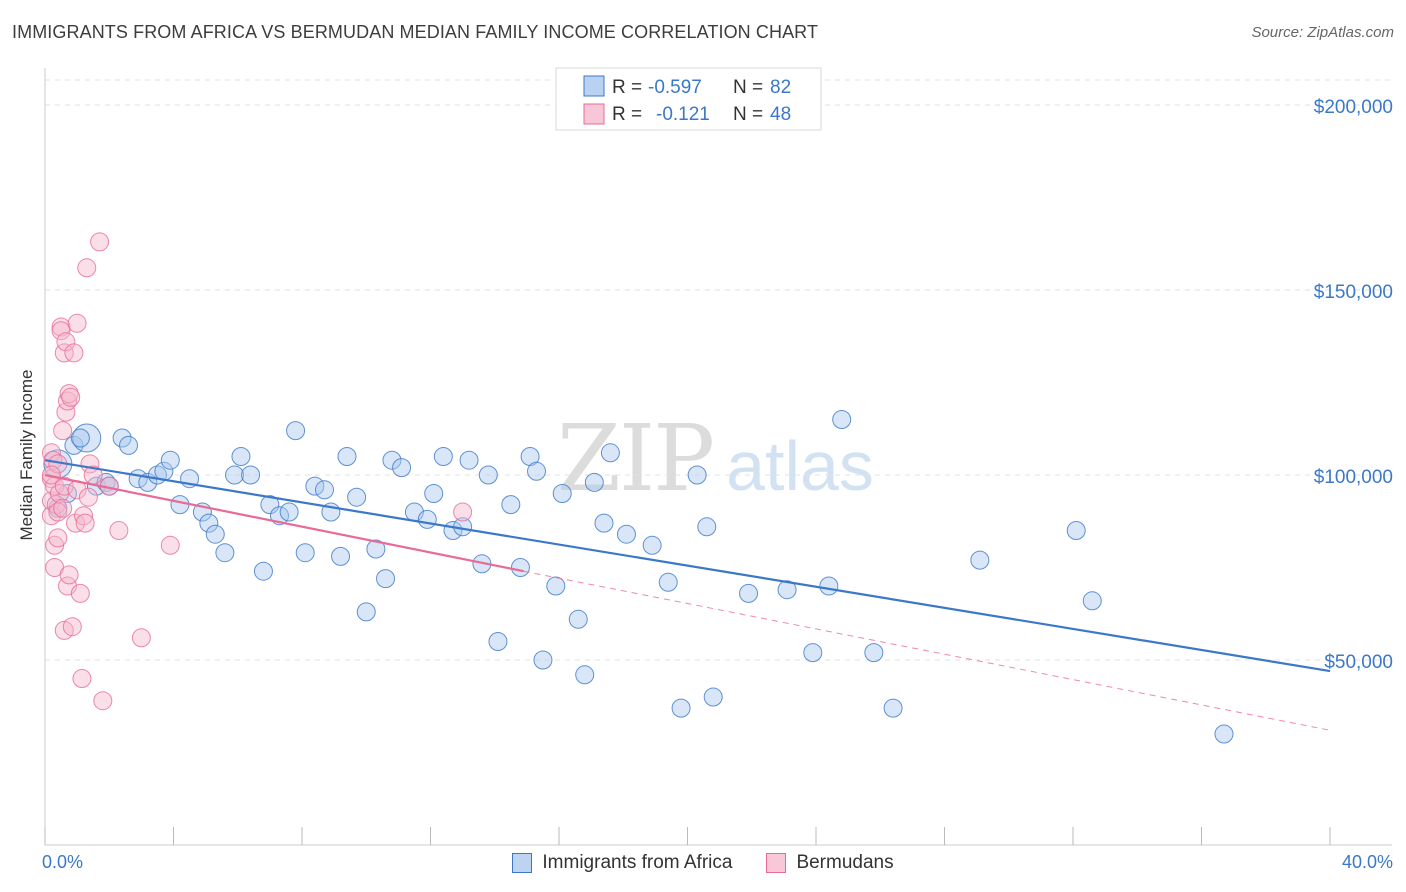 Image resolution: width=1406 pixels, height=892 pixels. What do you see at coordinates (1353, 385) in the screenshot?
I see `y-tick-labels: $50,000 $100,000 $150,000 $200,000` at bounding box center [1353, 385].